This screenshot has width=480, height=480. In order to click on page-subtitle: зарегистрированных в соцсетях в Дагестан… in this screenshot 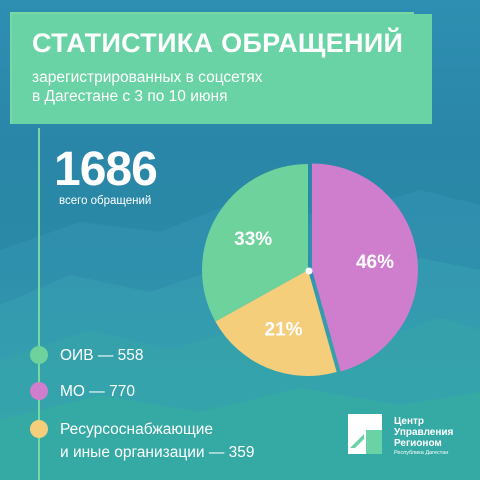, I will do `click(147, 87)`.